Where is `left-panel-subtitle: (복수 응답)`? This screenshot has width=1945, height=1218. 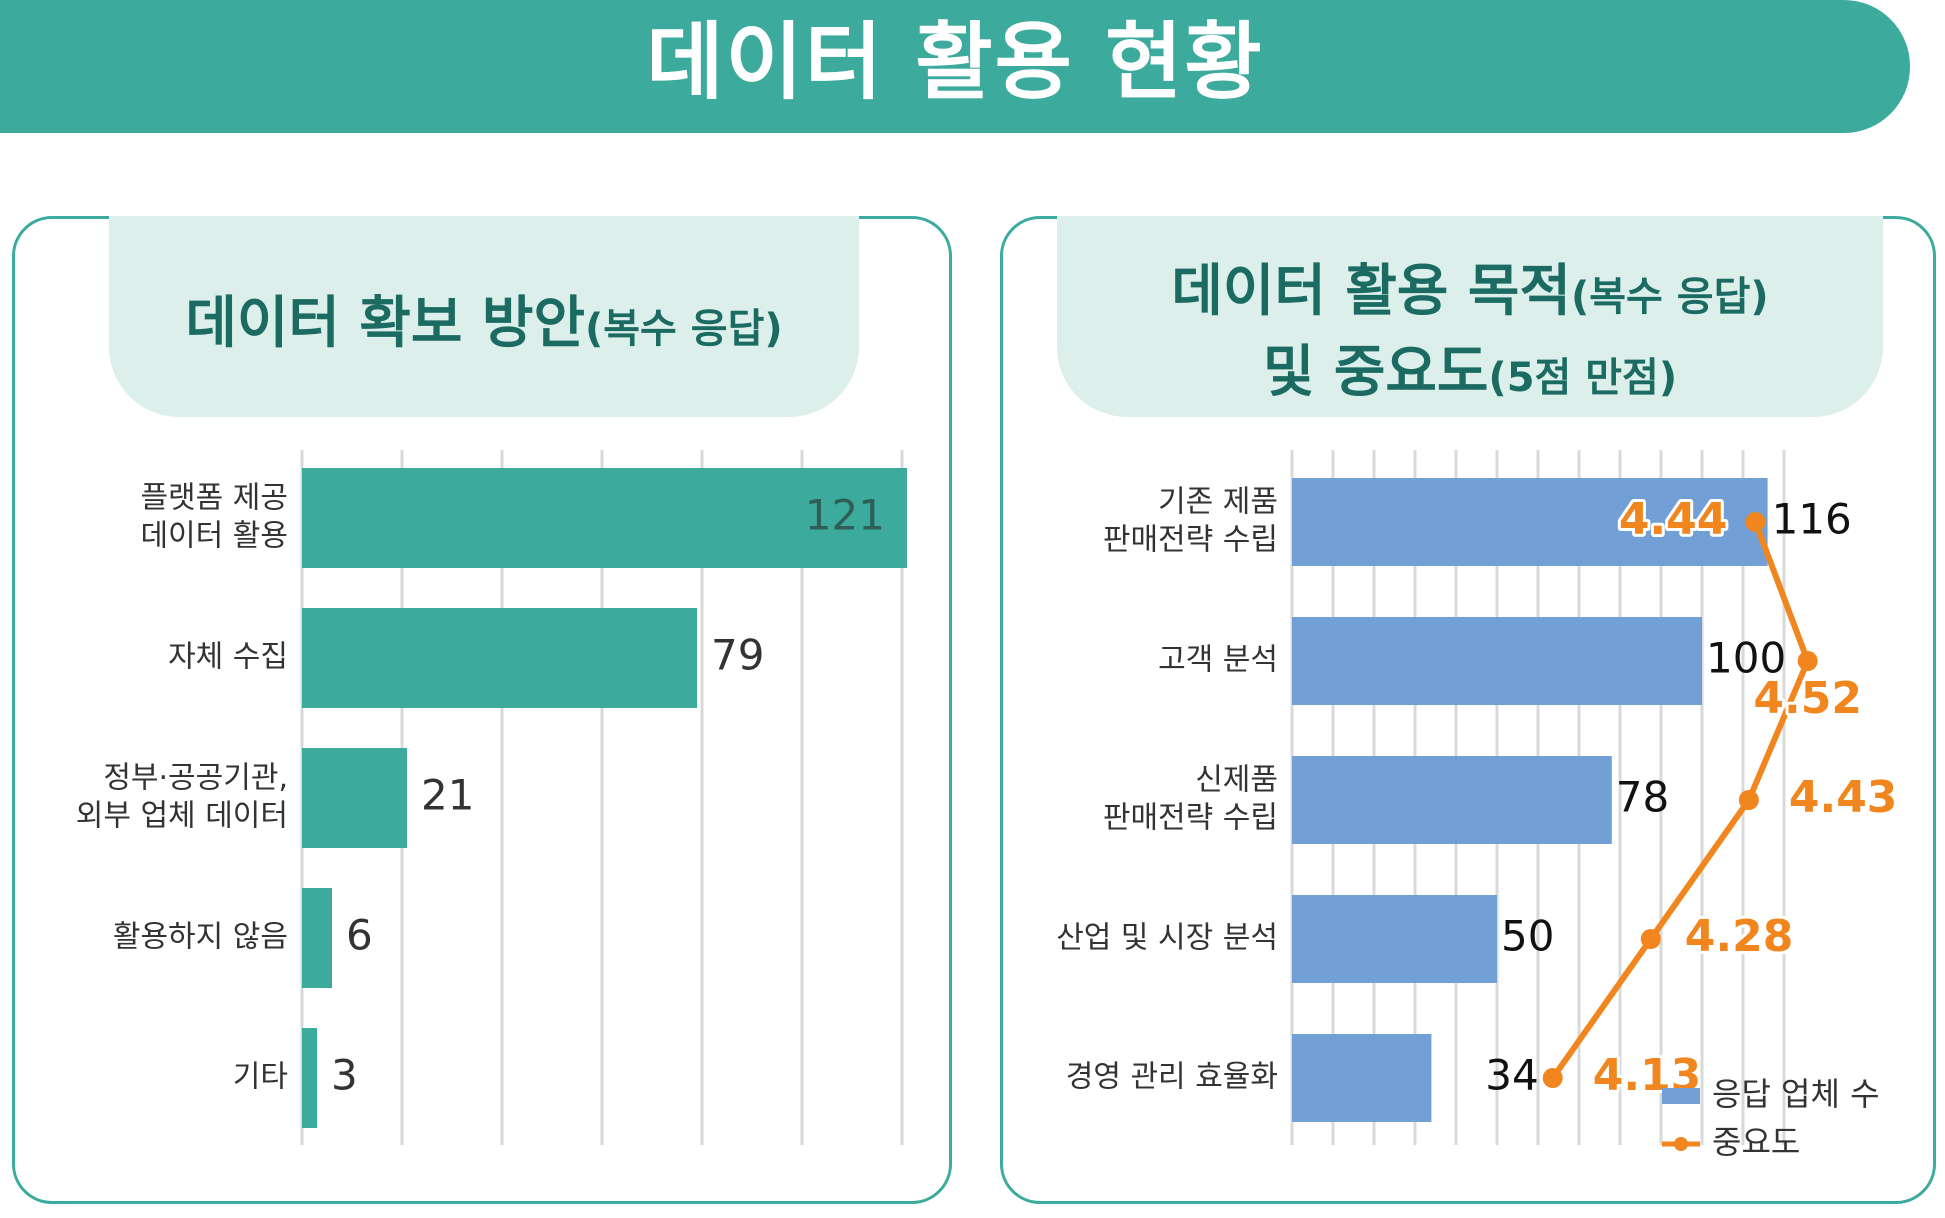 left-panel-subtitle: (복수 응답) is located at coordinates (683, 329).